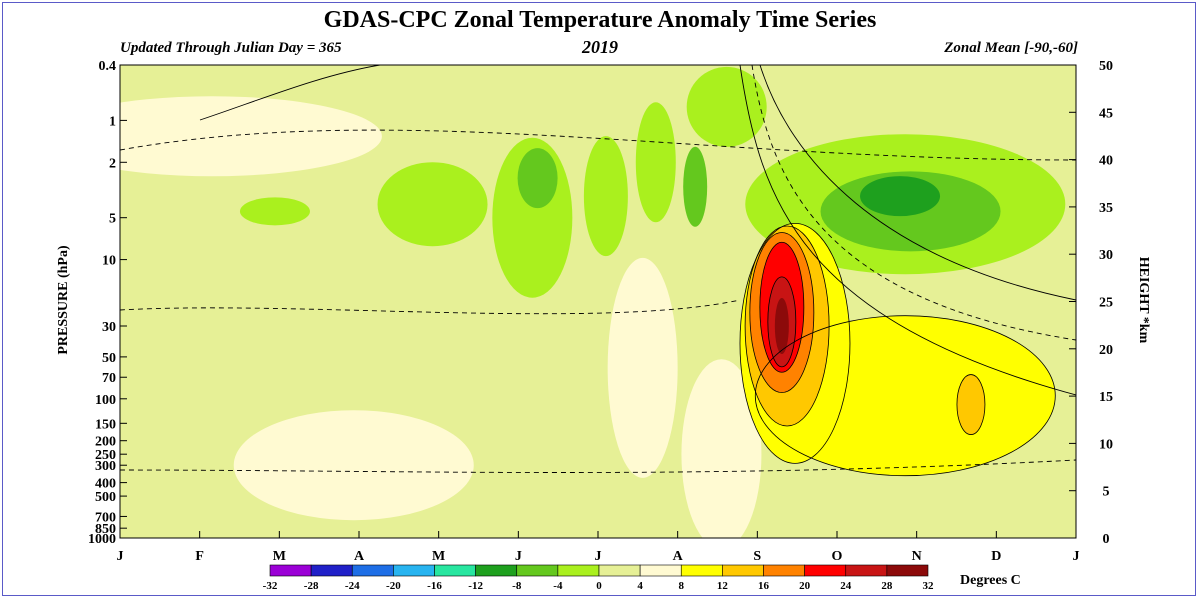  Describe the element at coordinates (311, 586) in the screenshot. I see `colorbar-tick-label: -28` at that location.